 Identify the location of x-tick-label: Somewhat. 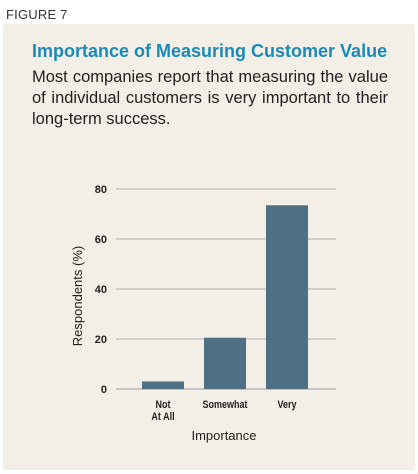
(225, 405).